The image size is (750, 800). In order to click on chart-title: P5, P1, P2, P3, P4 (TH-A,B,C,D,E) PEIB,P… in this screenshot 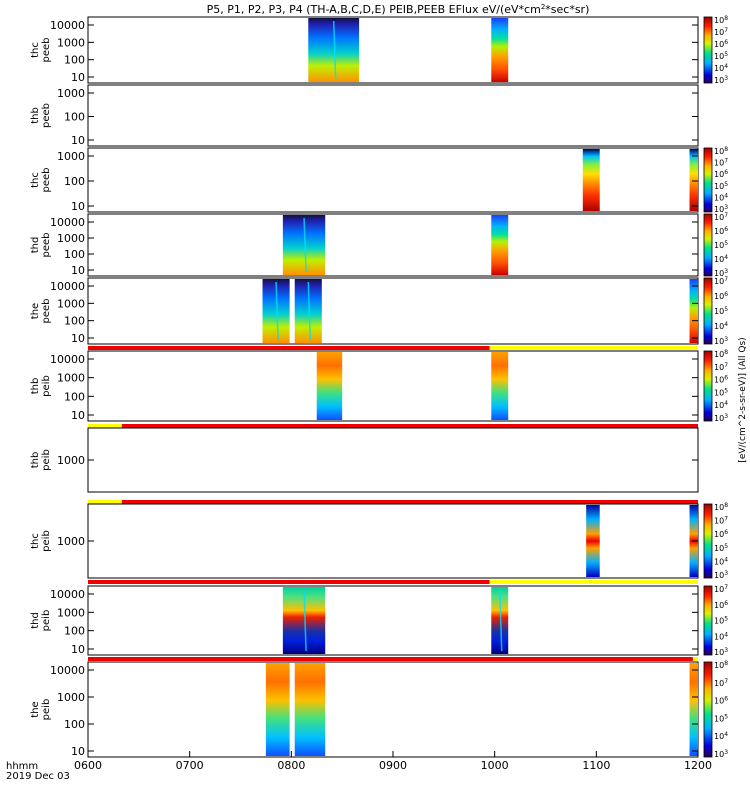, I will do `click(398, 9)`.